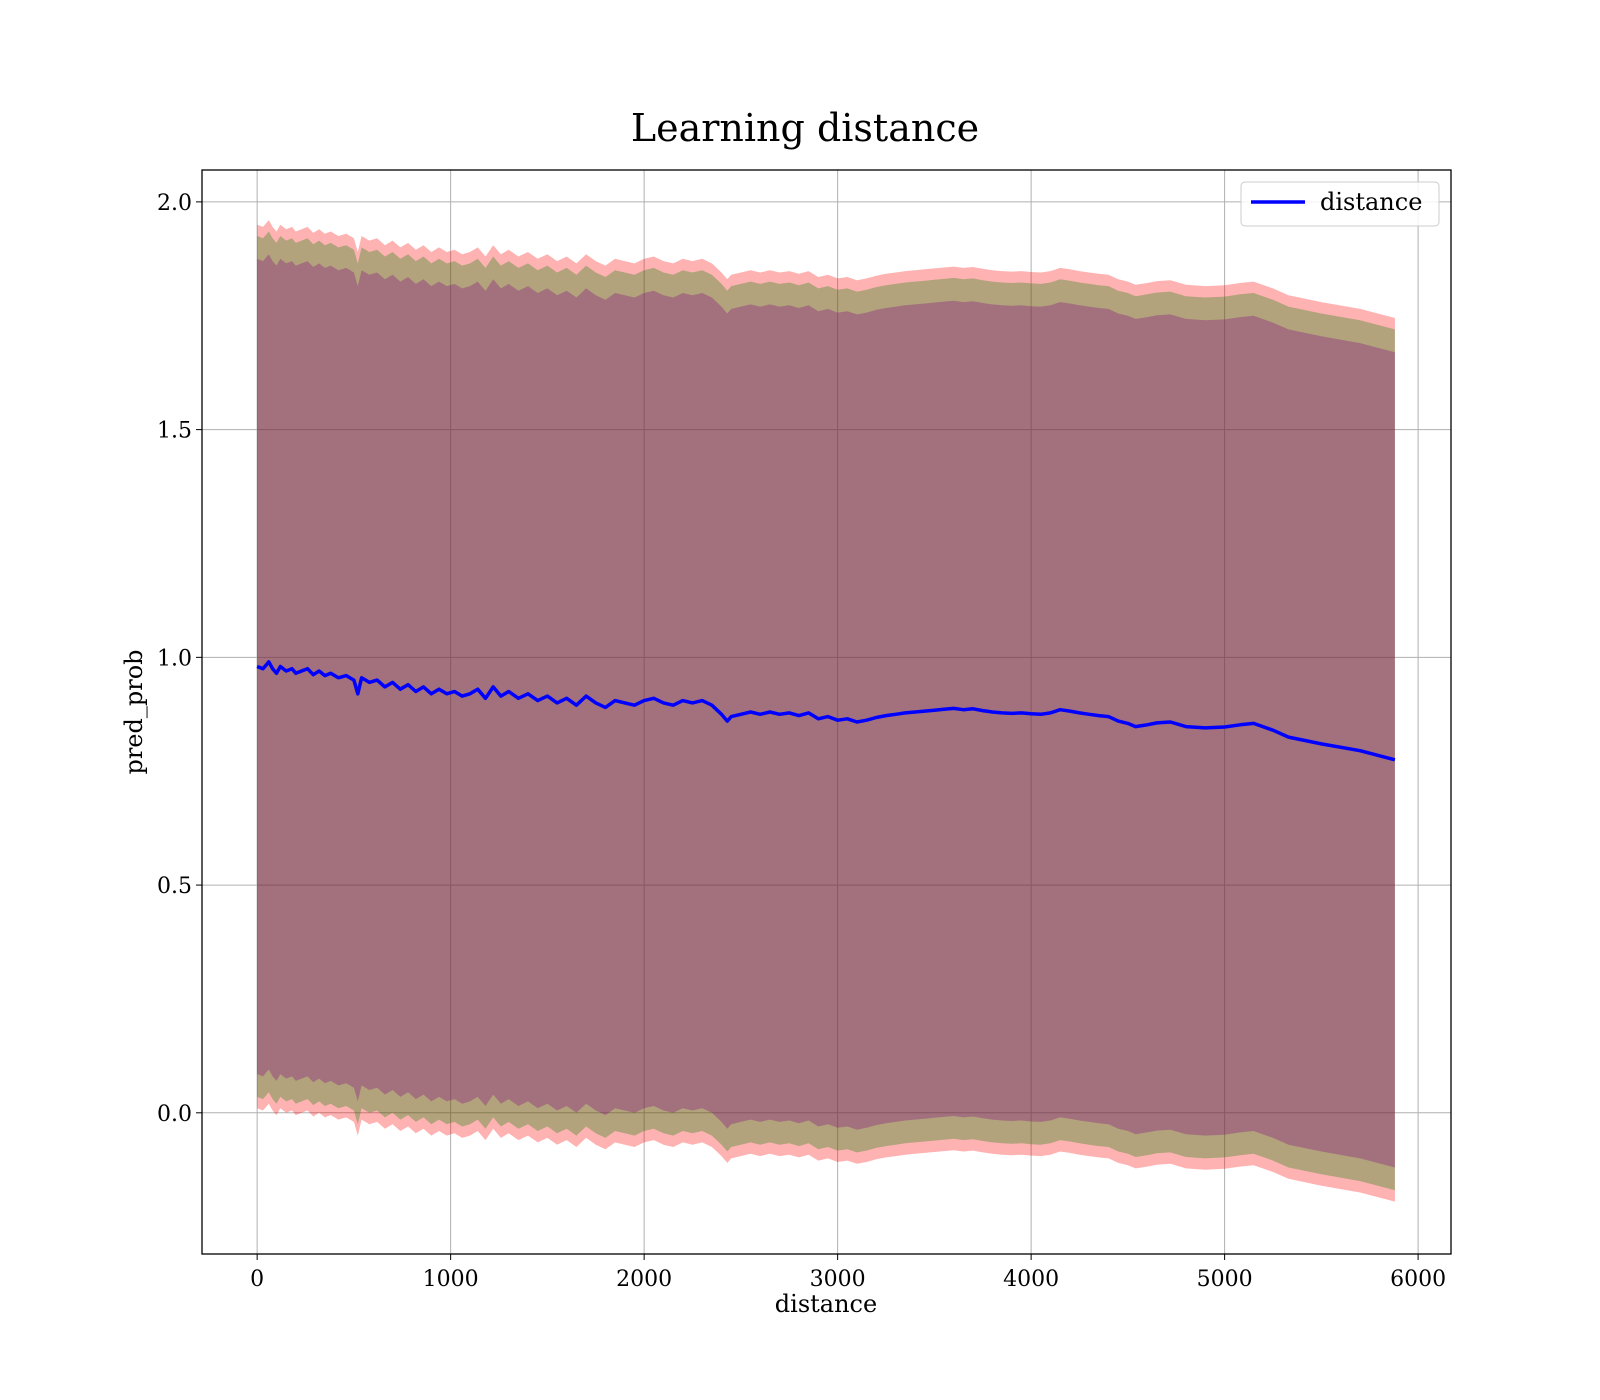  I want to click on y-tick-label: 0.5, so click(174, 886).